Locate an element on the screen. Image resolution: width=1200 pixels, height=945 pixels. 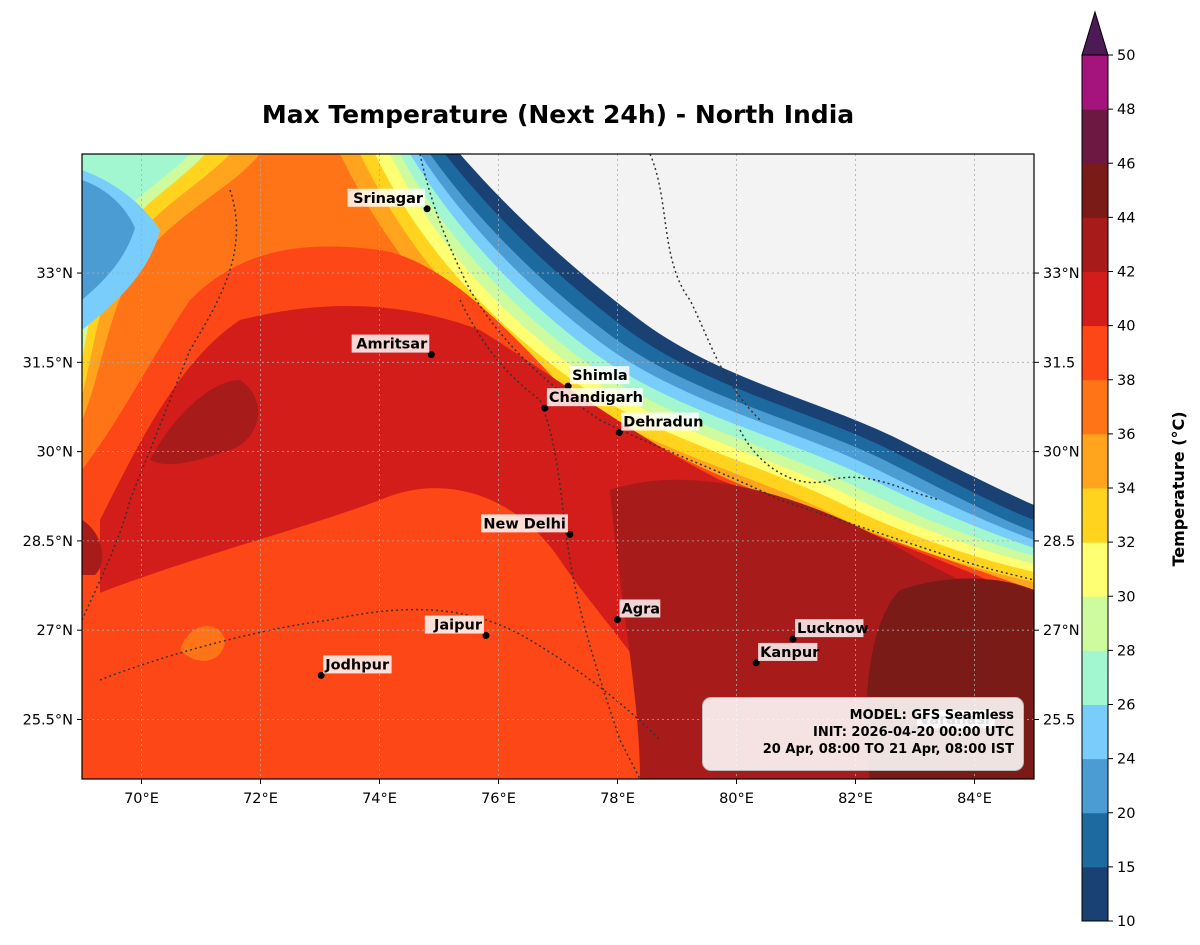
city-label: Amritsar is located at coordinates (392, 345).